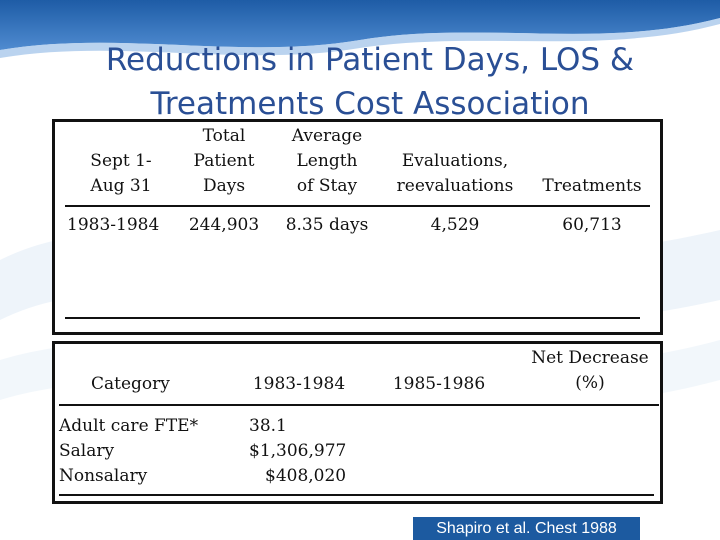 Image resolution: width=720 pixels, height=540 pixels. I want to click on header-total-days: Total Patient Days, so click(224, 161).